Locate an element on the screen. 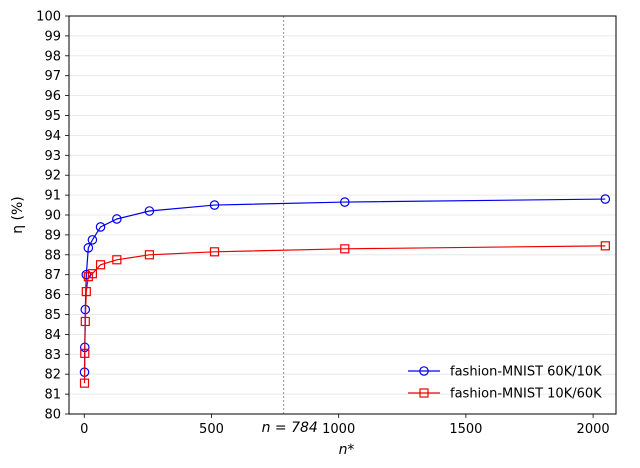 Image resolution: width=640 pixels, height=468 pixels. y-tick-label-87: 87 is located at coordinates (52, 275).